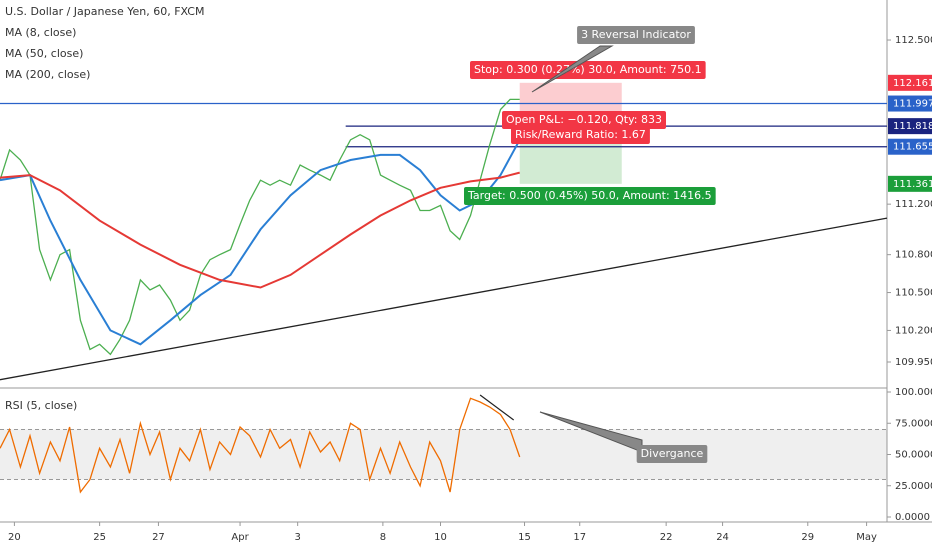  What do you see at coordinates (913, 486) in the screenshot?
I see `y-tick-label: 25.0000` at bounding box center [913, 486].